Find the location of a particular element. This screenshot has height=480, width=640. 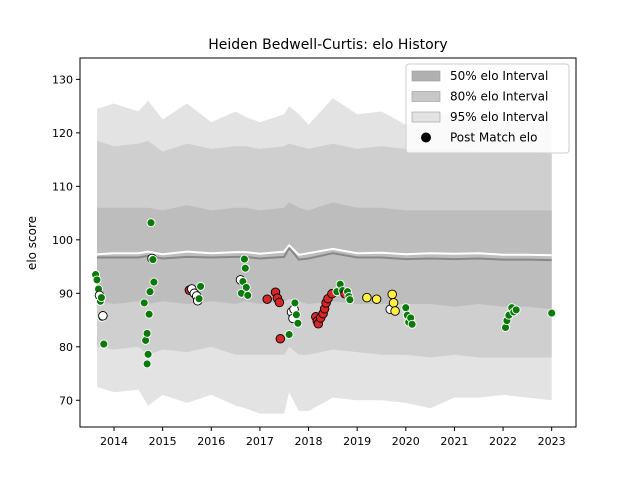

mean-line is located at coordinates (324, 250).